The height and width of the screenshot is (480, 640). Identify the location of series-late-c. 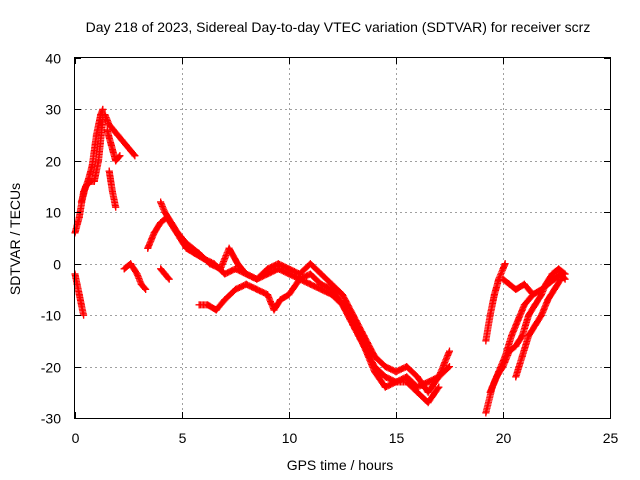
(527, 330).